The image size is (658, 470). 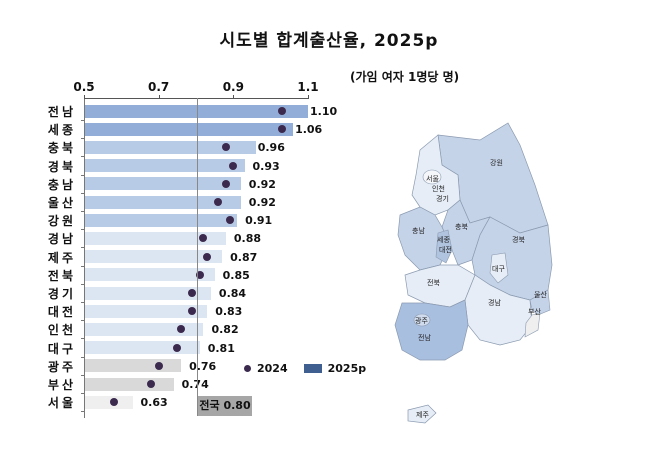 I want to click on legend-2025-label: 2025p, so click(x=347, y=368).